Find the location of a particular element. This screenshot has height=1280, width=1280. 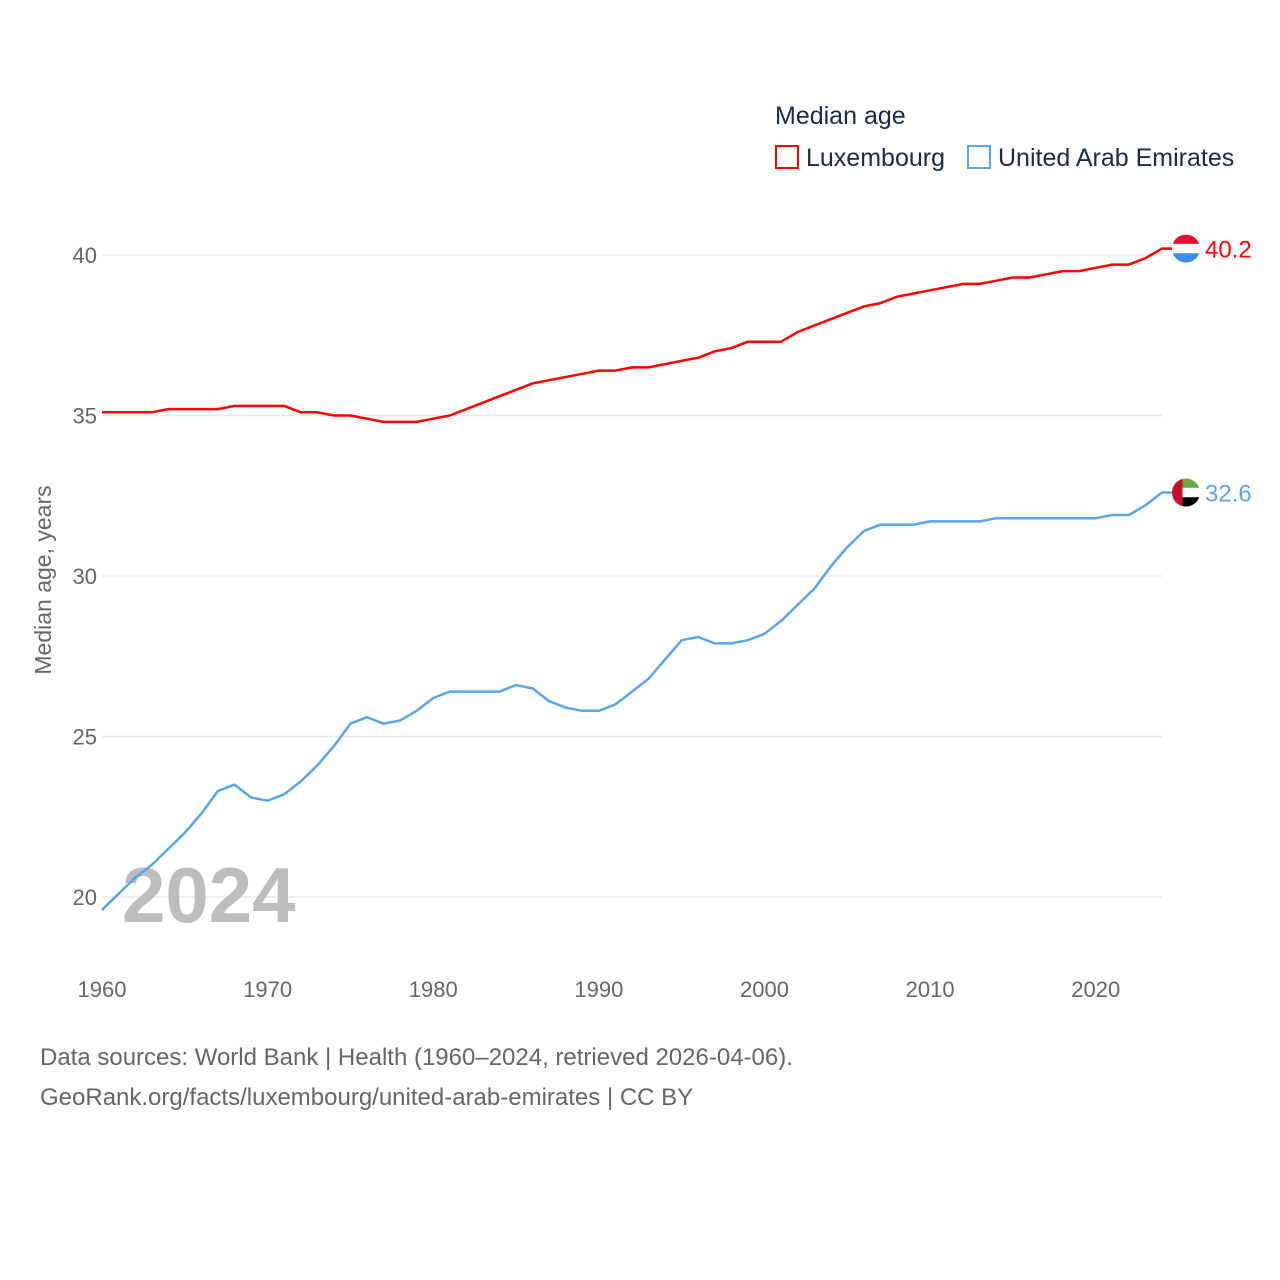

legend: Luxembourg United Arab Emirates is located at coordinates (1004, 158).